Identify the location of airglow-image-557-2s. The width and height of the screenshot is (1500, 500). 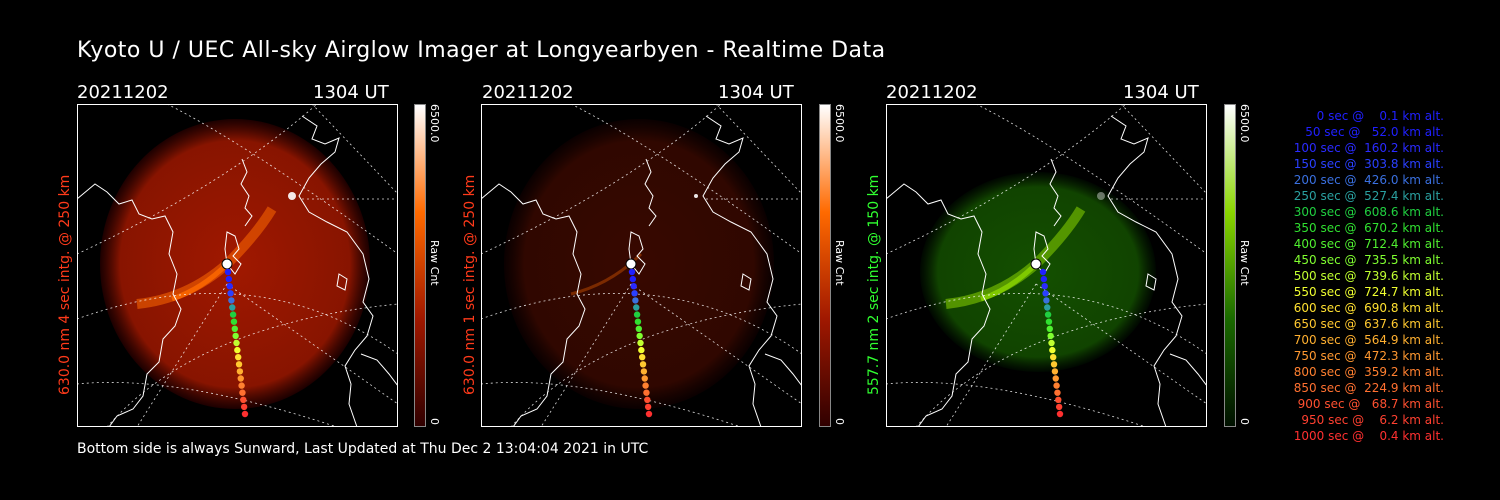
(1046, 265).